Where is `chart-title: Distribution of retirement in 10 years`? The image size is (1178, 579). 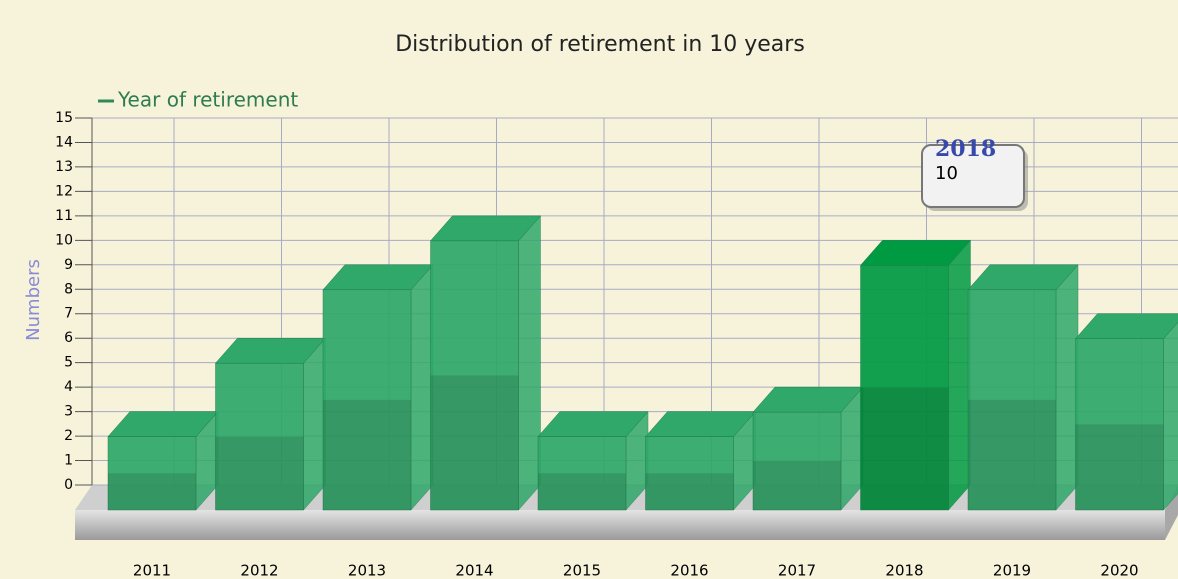 chart-title: Distribution of retirement in 10 years is located at coordinates (600, 44).